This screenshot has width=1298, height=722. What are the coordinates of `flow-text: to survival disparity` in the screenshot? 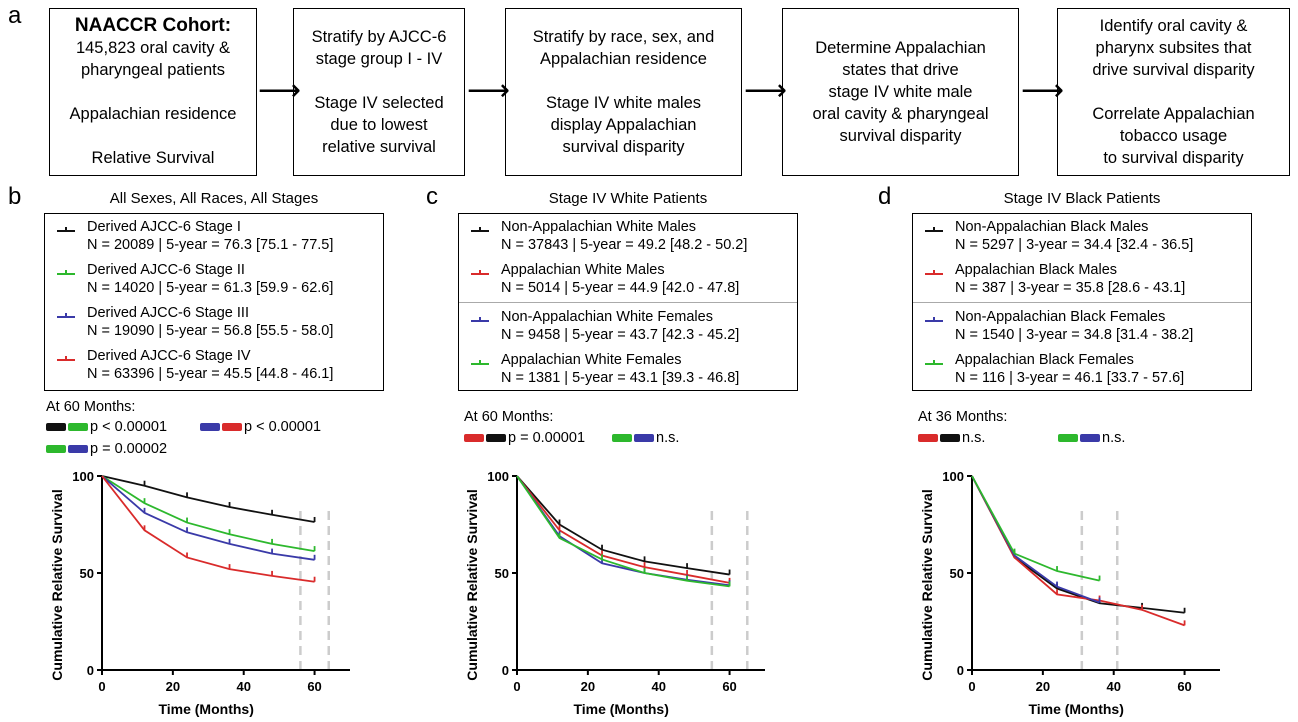 It's located at (1173, 158).